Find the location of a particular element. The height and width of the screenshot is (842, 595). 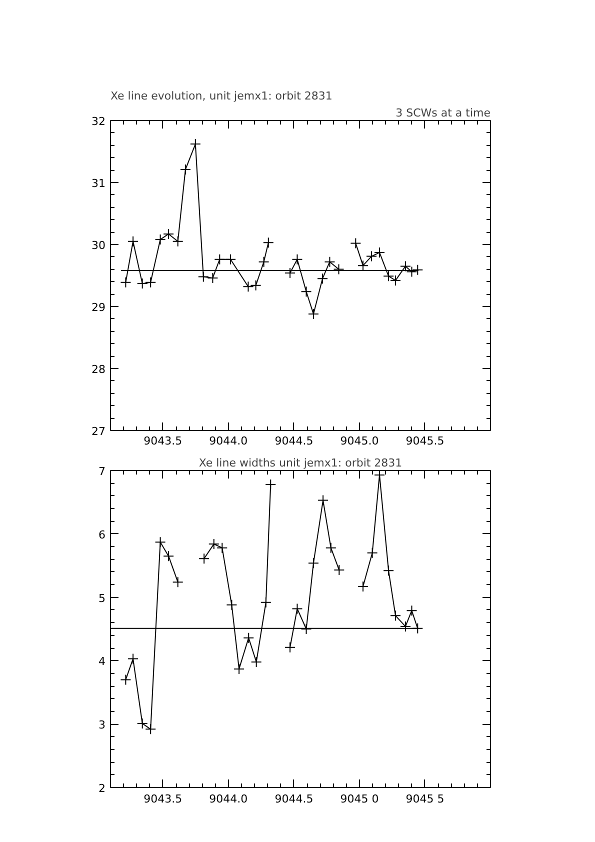

chart-title: Xe line widths unit jemx1: orbit 2831 is located at coordinates (300, 463).